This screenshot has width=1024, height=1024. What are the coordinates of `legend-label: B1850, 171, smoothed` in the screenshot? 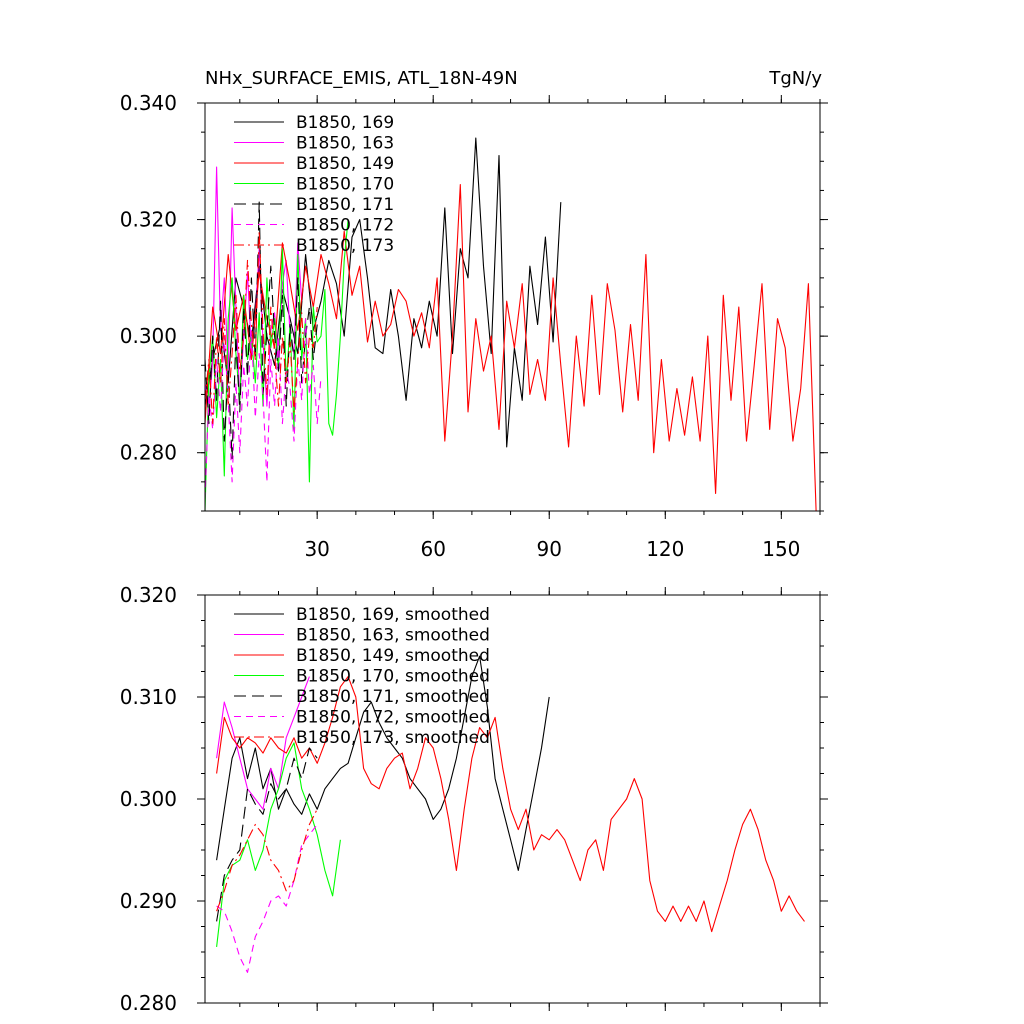 It's located at (393, 697).